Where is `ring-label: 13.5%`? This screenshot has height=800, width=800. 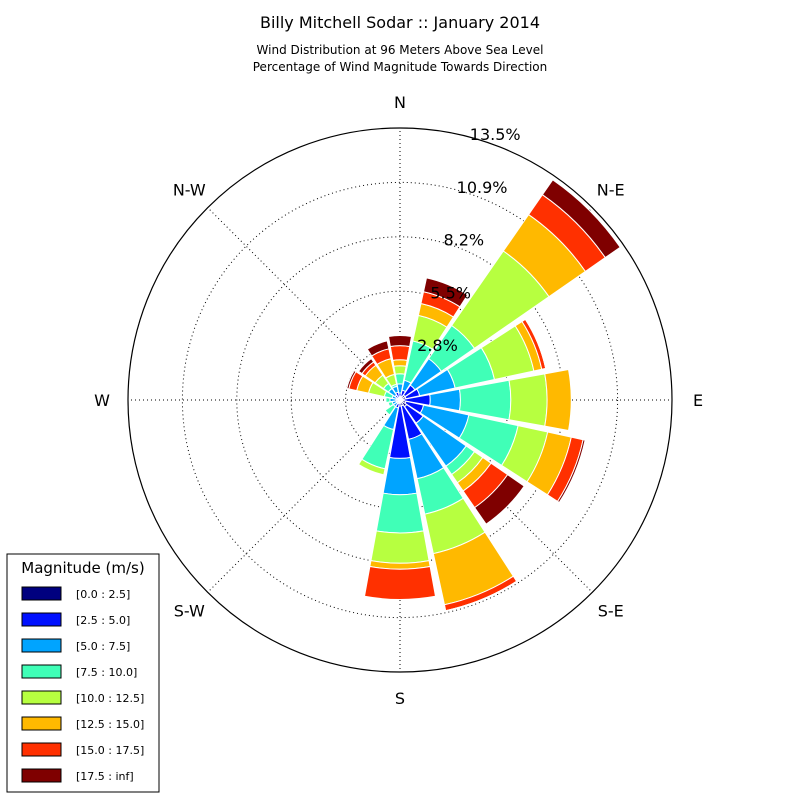
ring-label: 13.5% is located at coordinates (495, 134).